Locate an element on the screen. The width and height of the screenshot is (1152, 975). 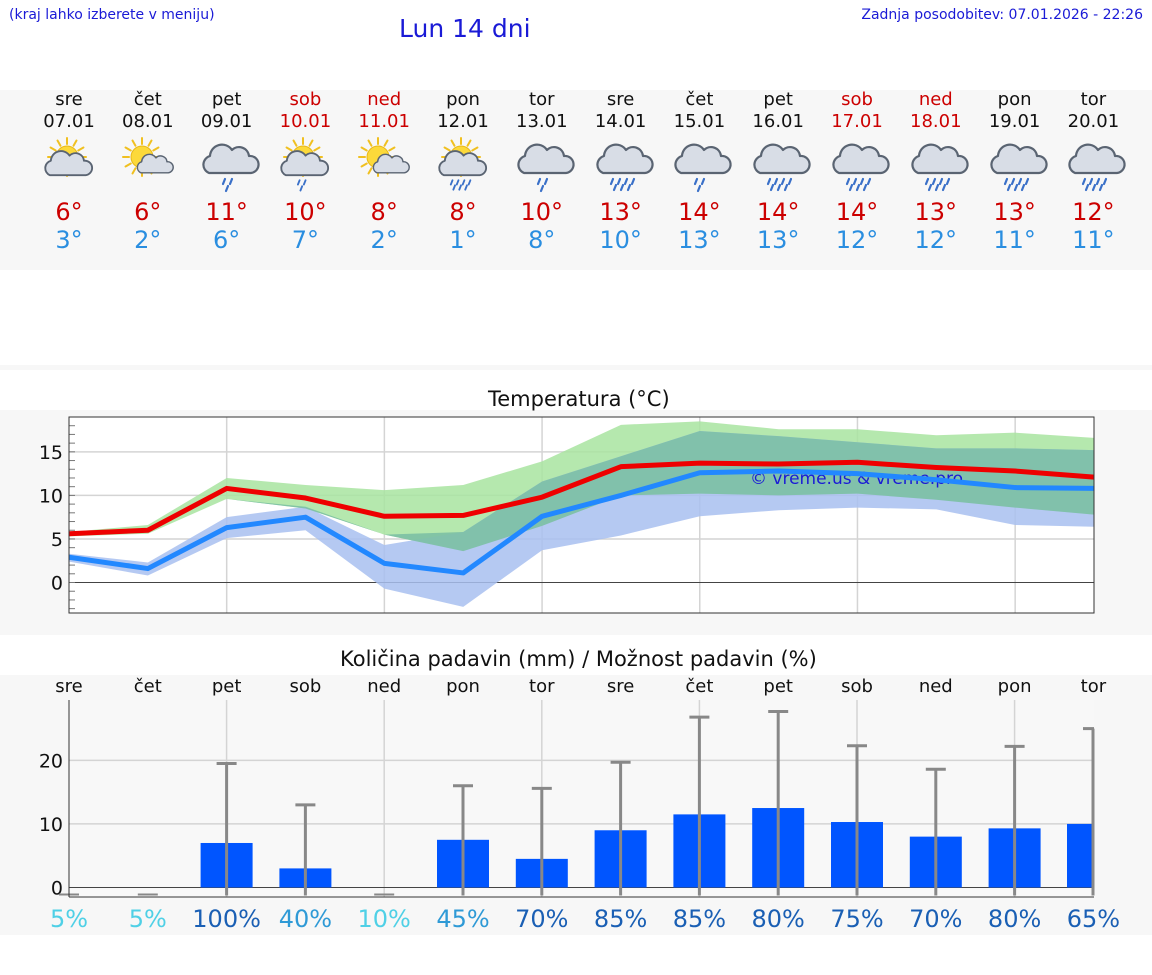
day-date: 18.01 is located at coordinates (936, 121).